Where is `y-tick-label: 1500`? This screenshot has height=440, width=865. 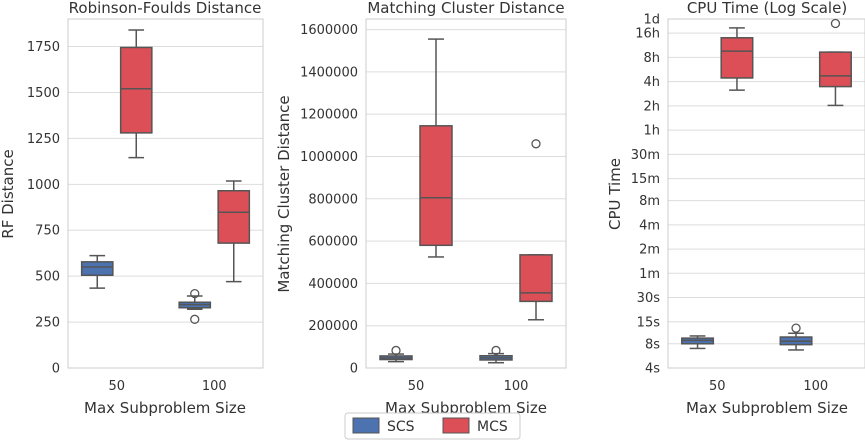
y-tick-label: 1500 is located at coordinates (43, 93).